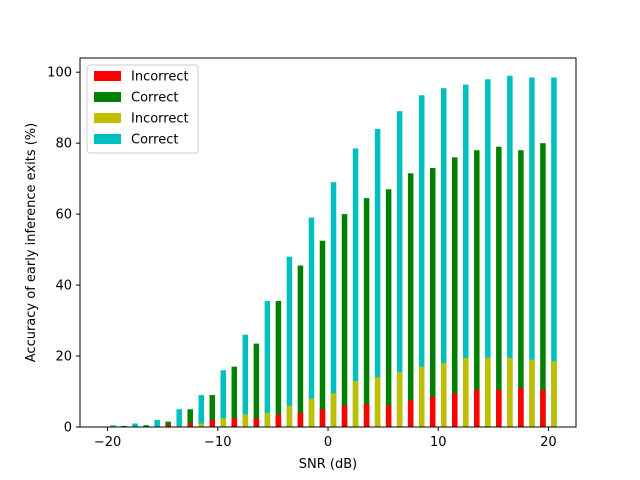  I want to click on y-tick-label: 20, so click(63, 357).